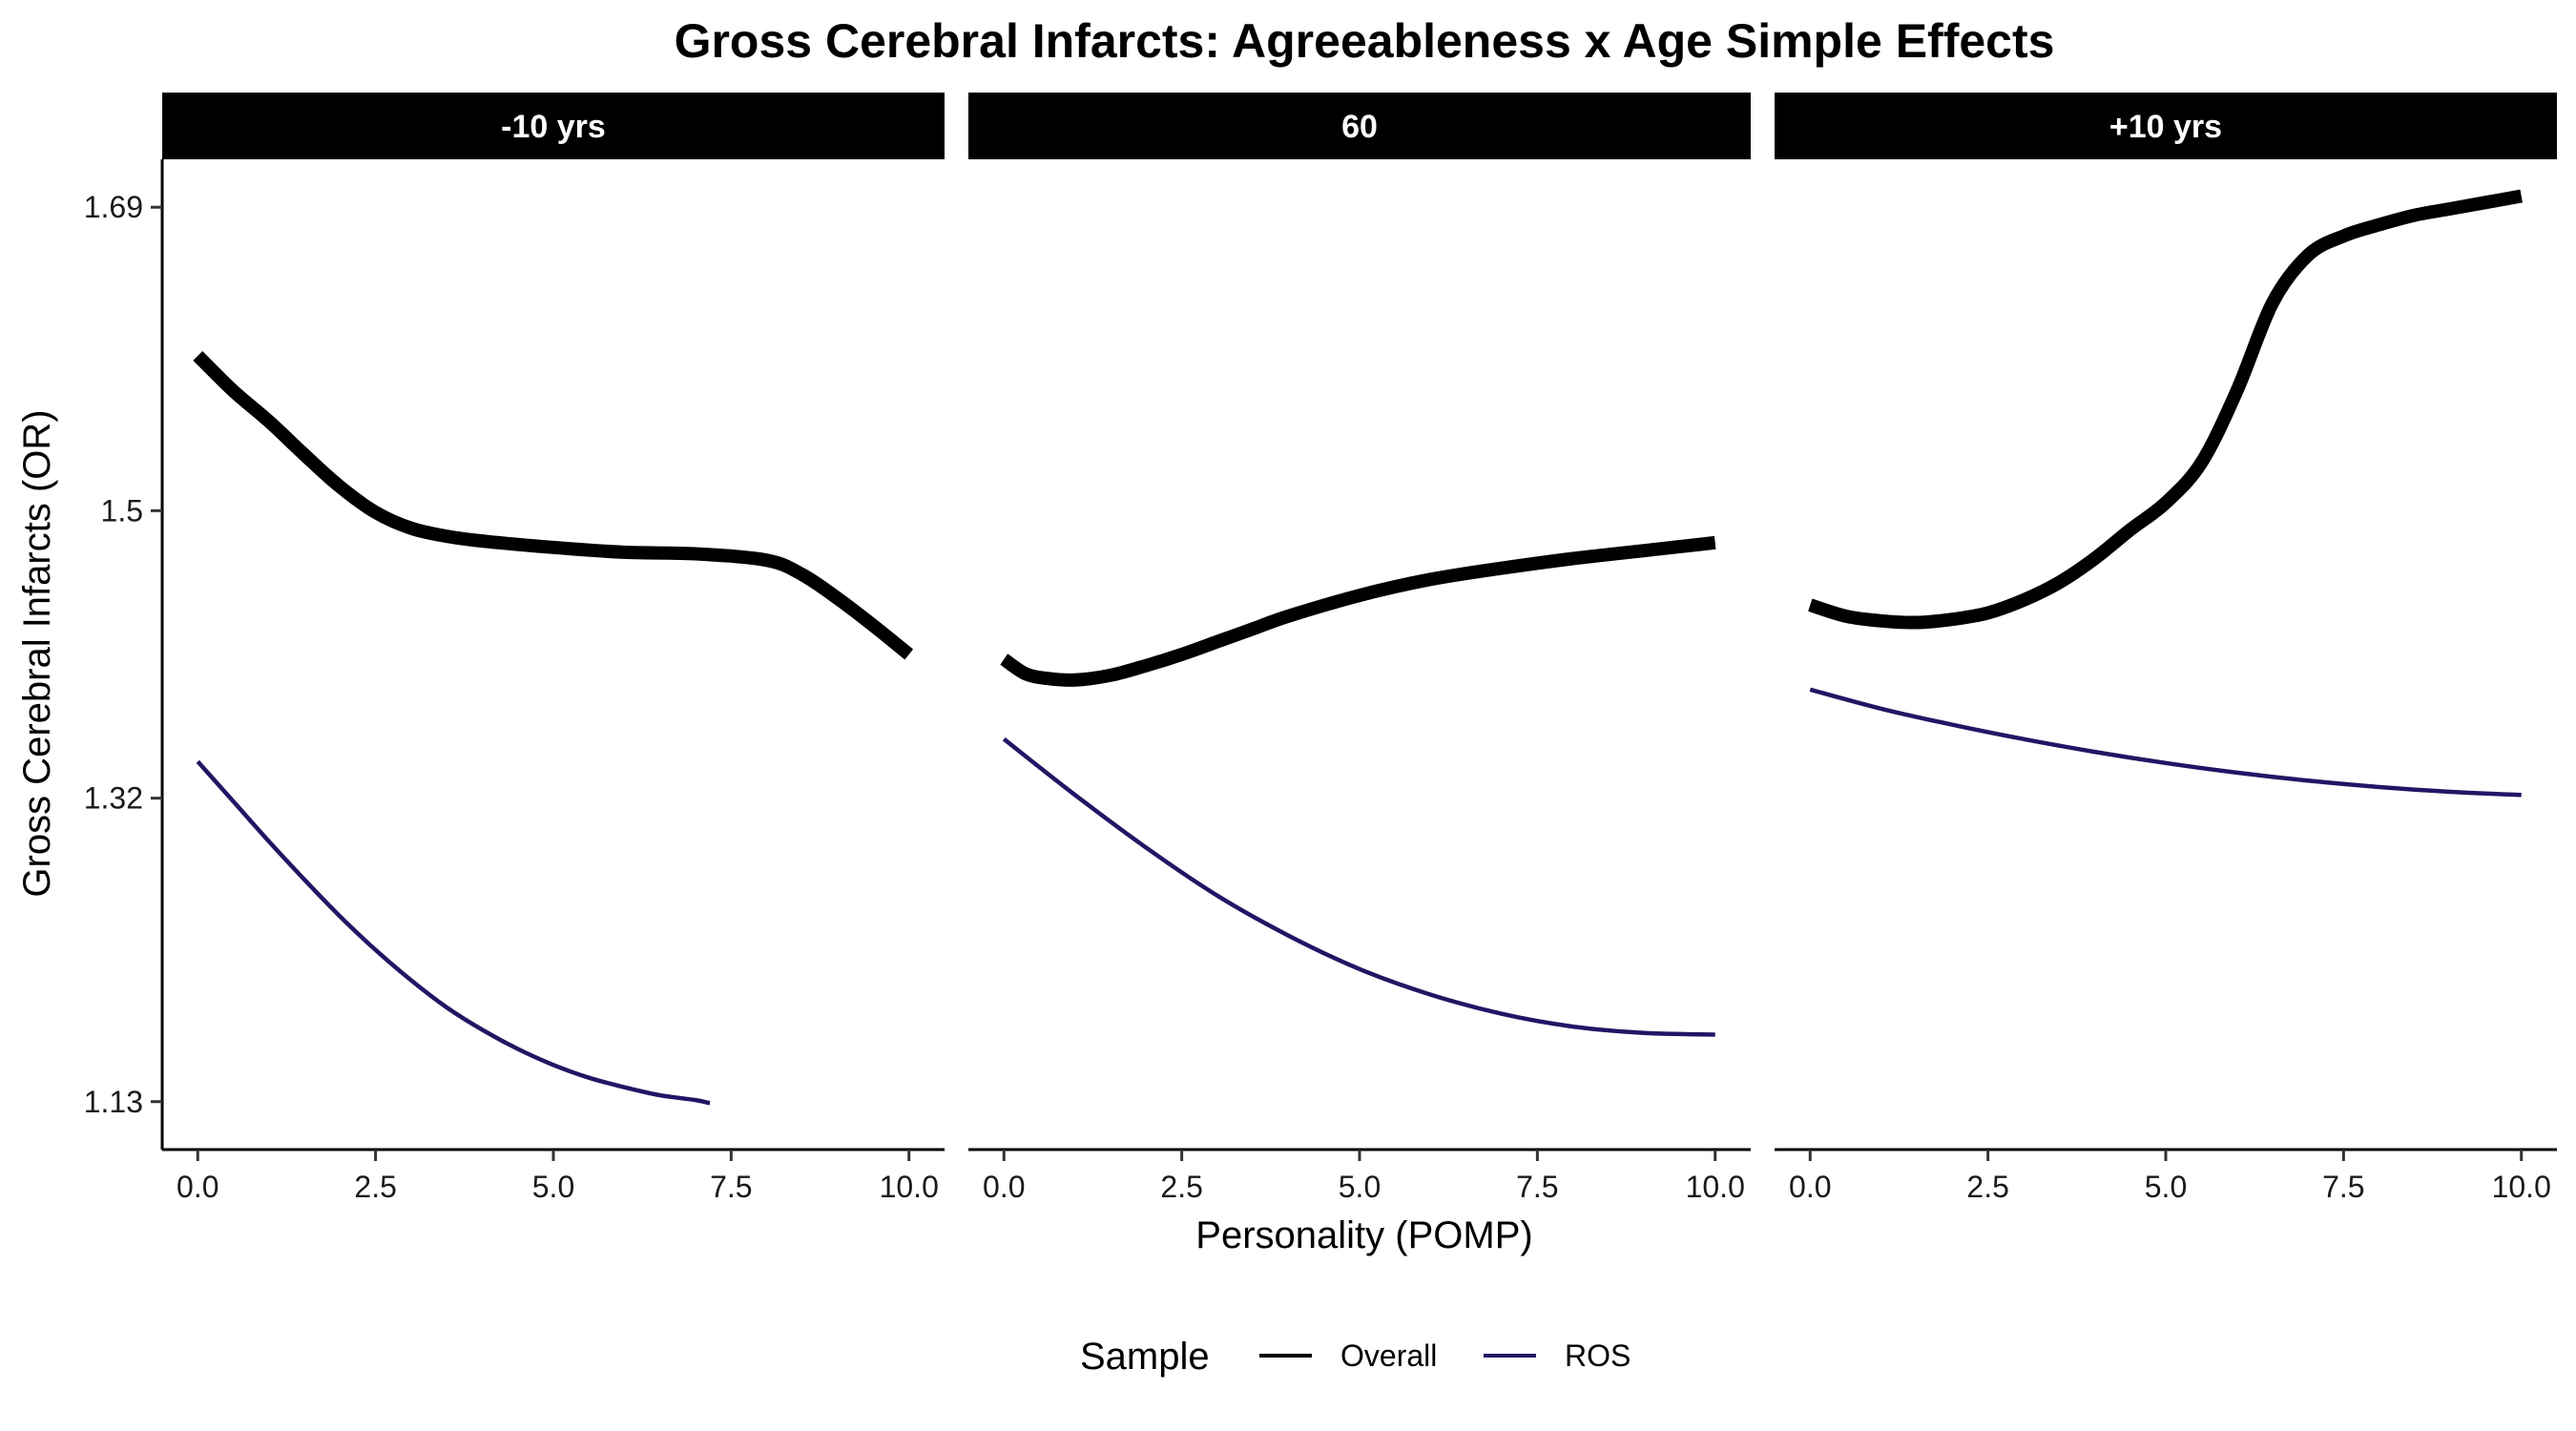  I want to click on legend-title: Sample, so click(1145, 1357).